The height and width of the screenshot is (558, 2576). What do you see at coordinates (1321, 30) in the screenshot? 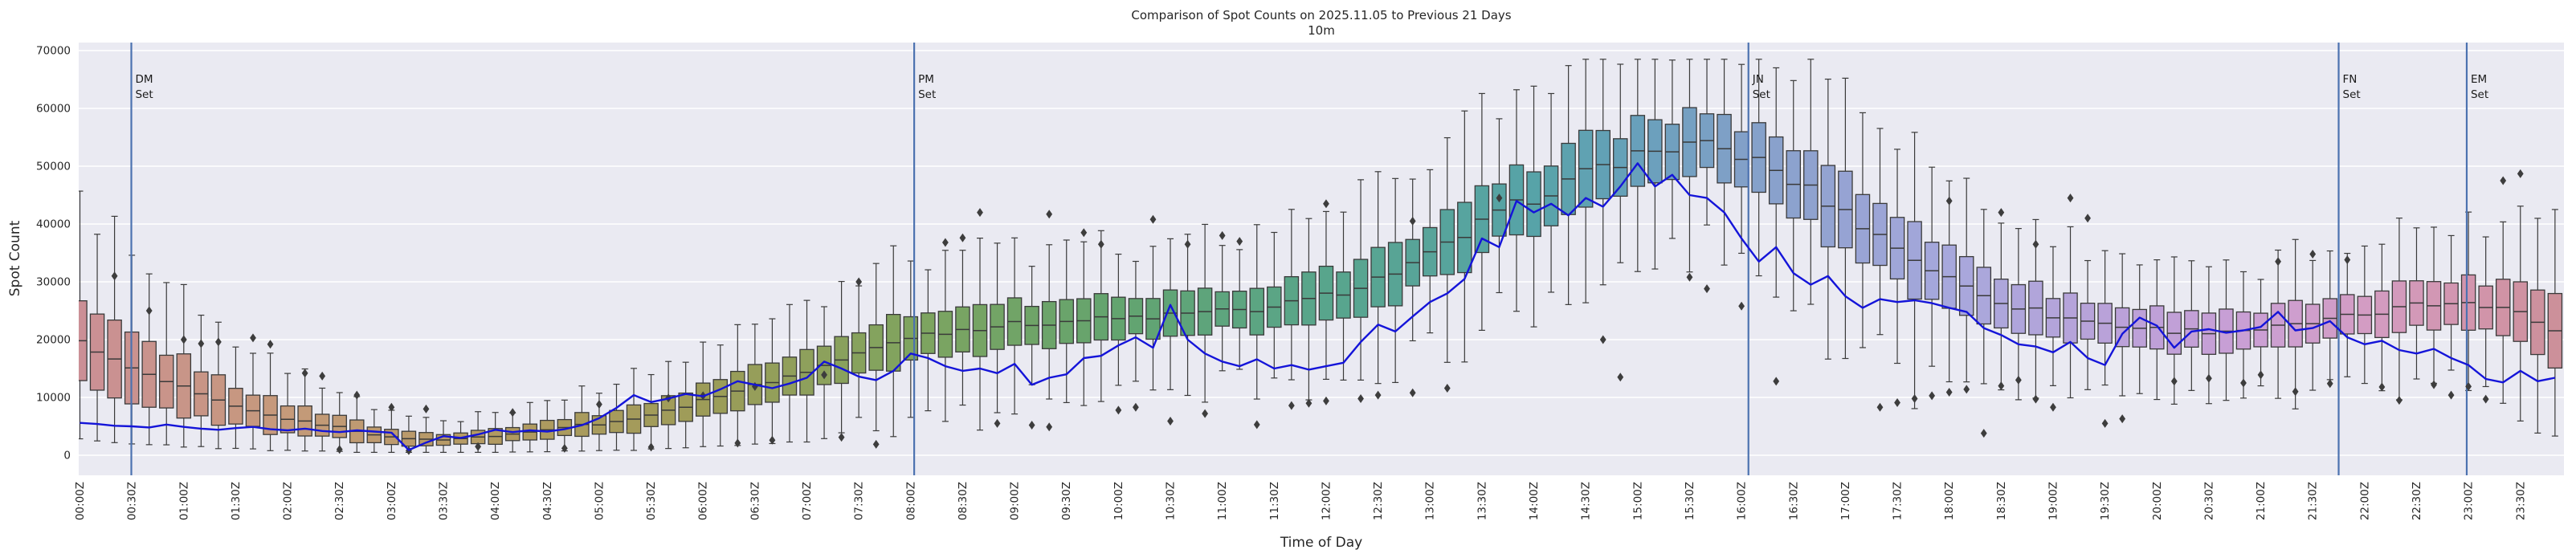
I see `chart-subtitle: 10m` at bounding box center [1321, 30].